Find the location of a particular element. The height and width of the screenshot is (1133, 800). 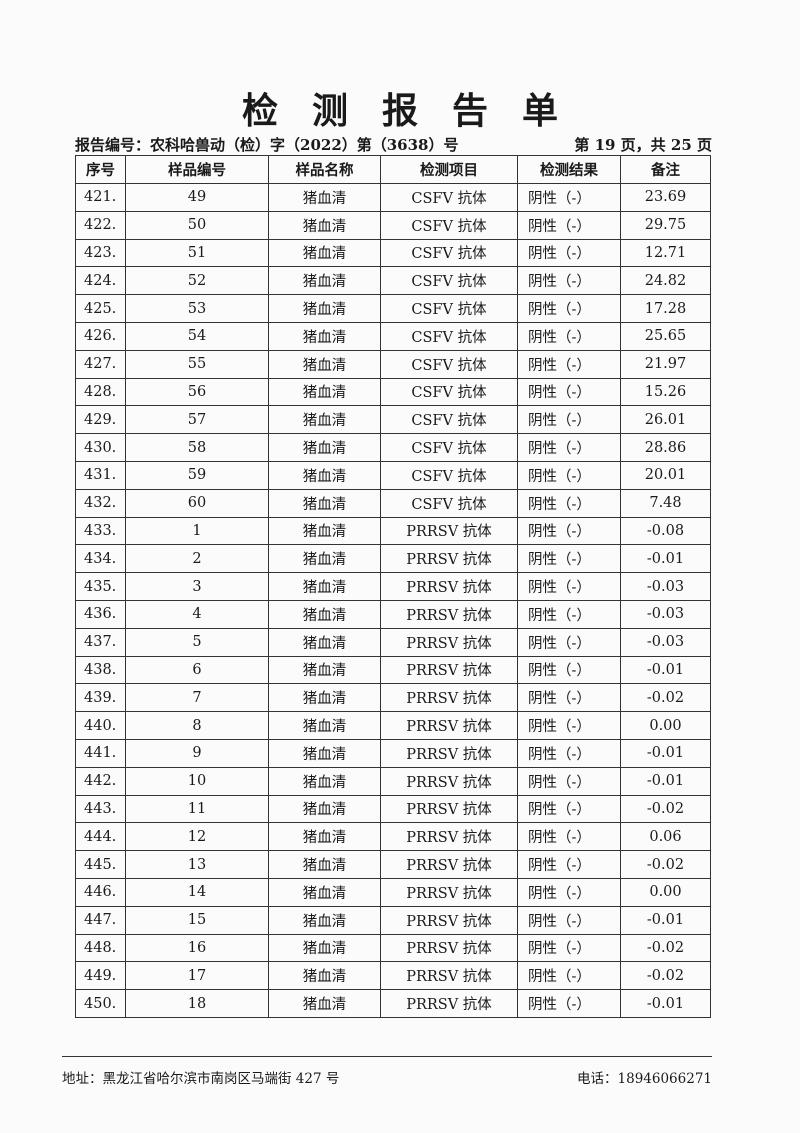

cell-note: 26.01 is located at coordinates (665, 420).